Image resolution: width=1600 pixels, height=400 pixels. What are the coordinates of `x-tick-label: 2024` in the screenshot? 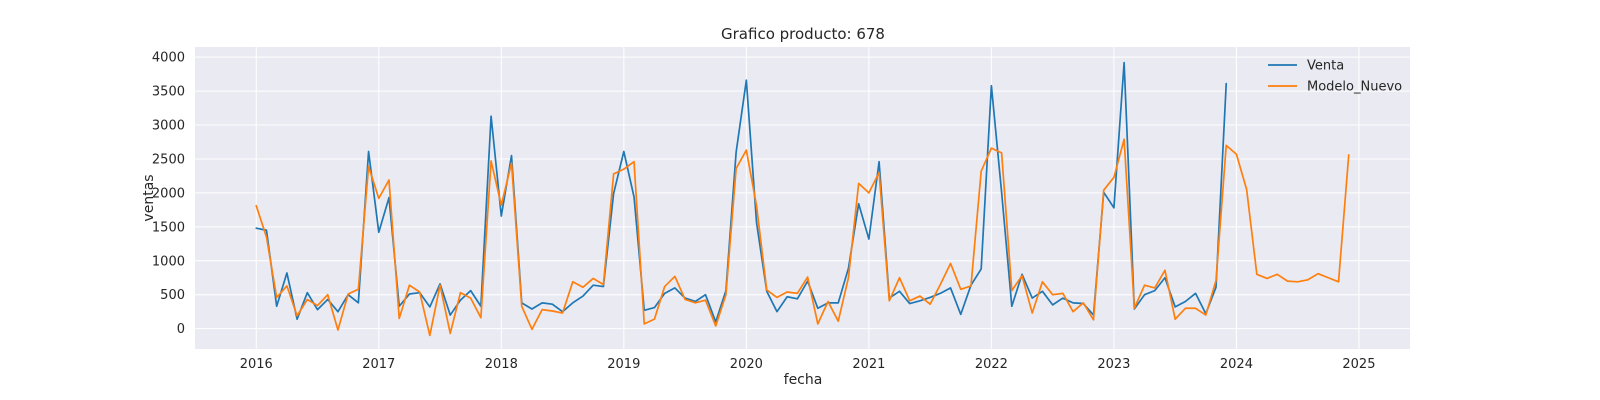 It's located at (1236, 364).